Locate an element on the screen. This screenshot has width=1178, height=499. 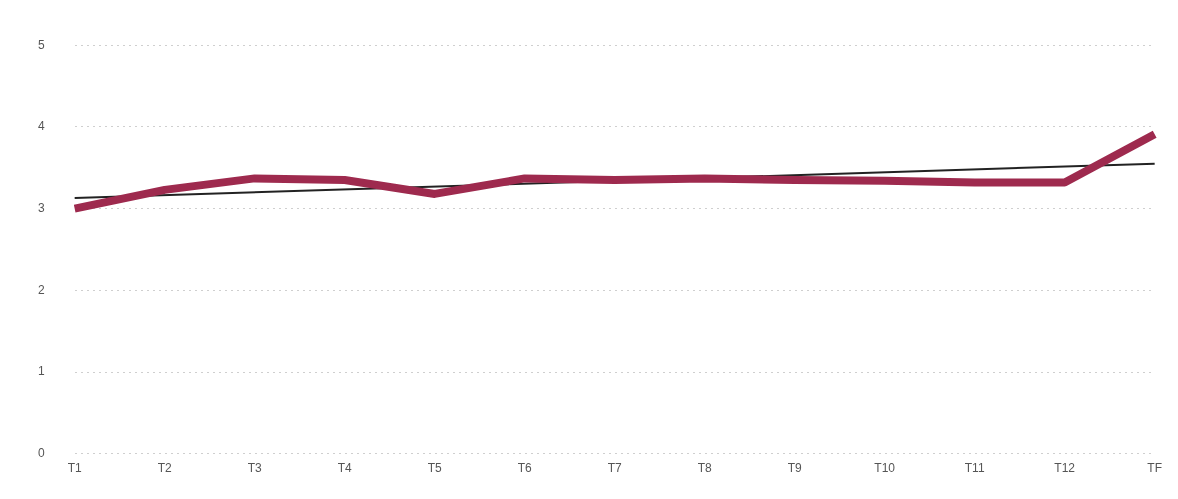
x-tick-label: T9 is located at coordinates (794, 468).